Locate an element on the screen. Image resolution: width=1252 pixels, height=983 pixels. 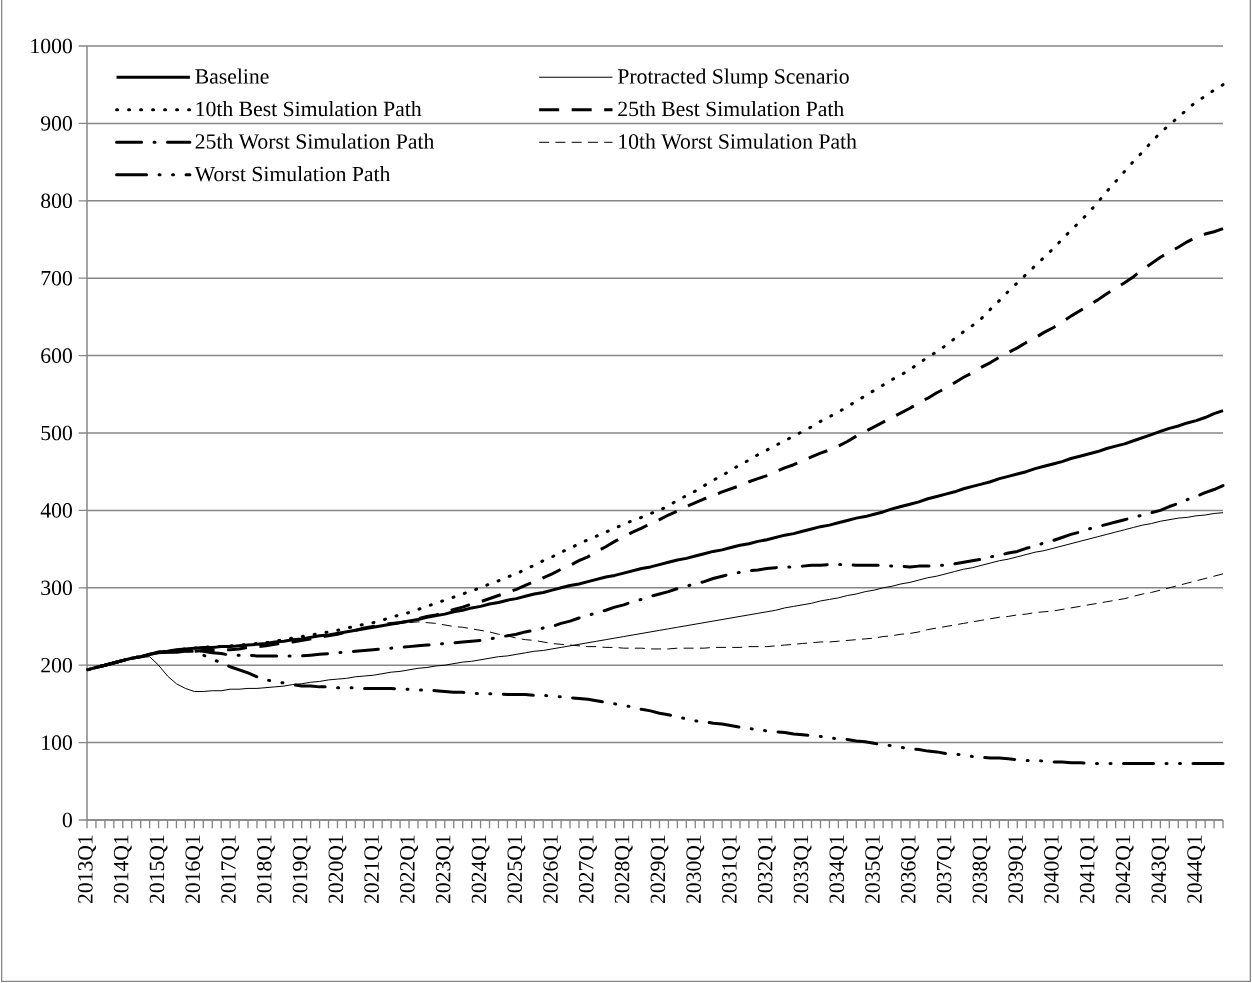
x-tick-label: 2023Q1 is located at coordinates (444, 869).